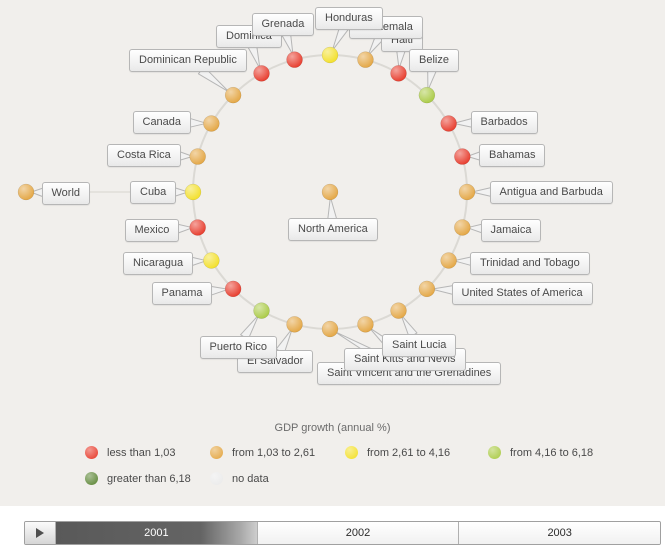 The image size is (665, 551). Describe the element at coordinates (332, 428) in the screenshot. I see `legend-title: GDP growth (annual %)` at that location.